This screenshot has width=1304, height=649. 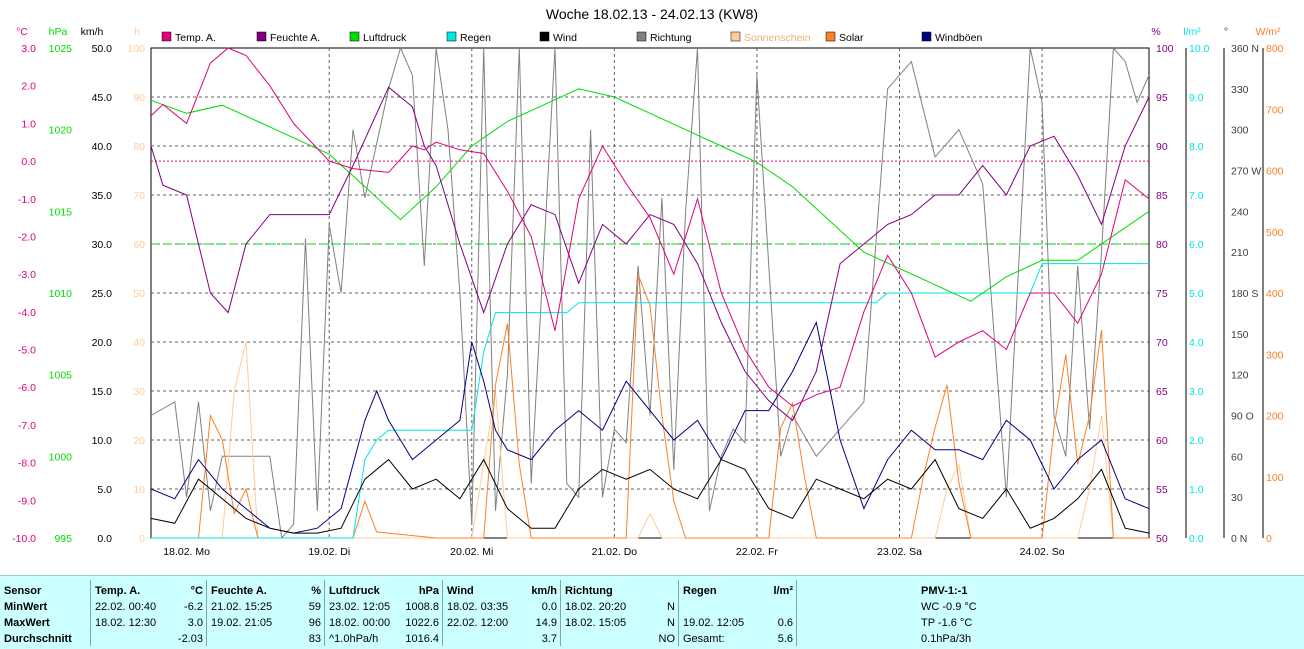 What do you see at coordinates (385, 38) in the screenshot?
I see `legend-label-2: Luftdruck` at bounding box center [385, 38].